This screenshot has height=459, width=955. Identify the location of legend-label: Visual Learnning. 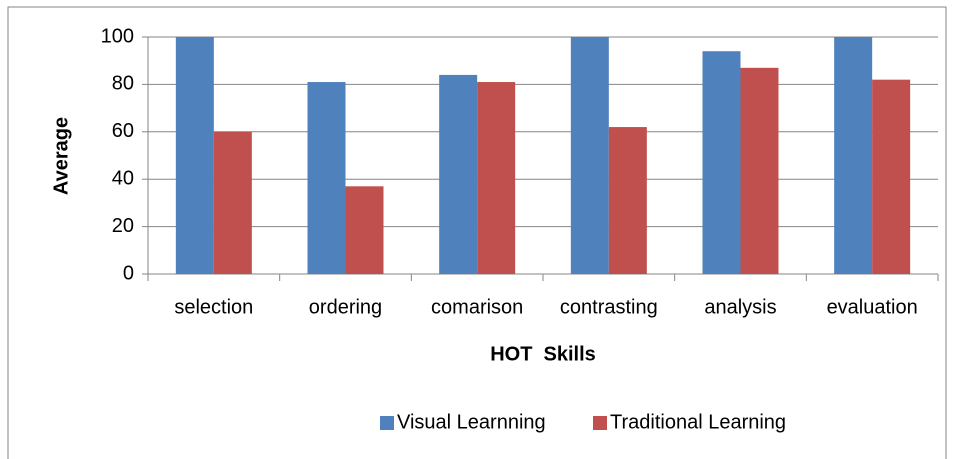
(471, 422).